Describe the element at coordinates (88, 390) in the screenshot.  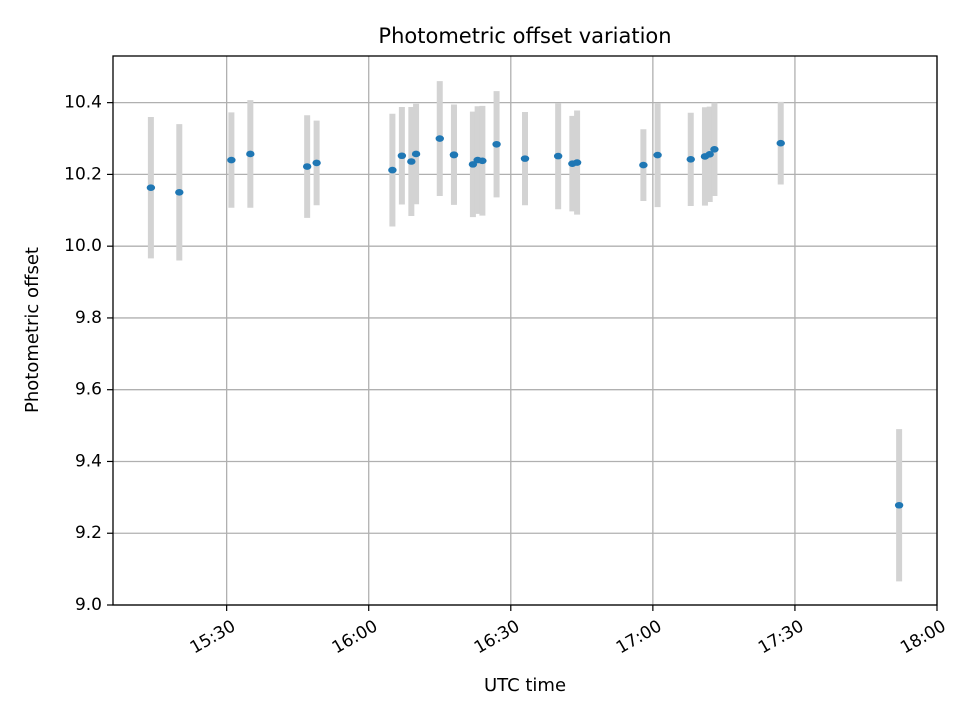
I see `y-tick-label: 9.6` at that location.